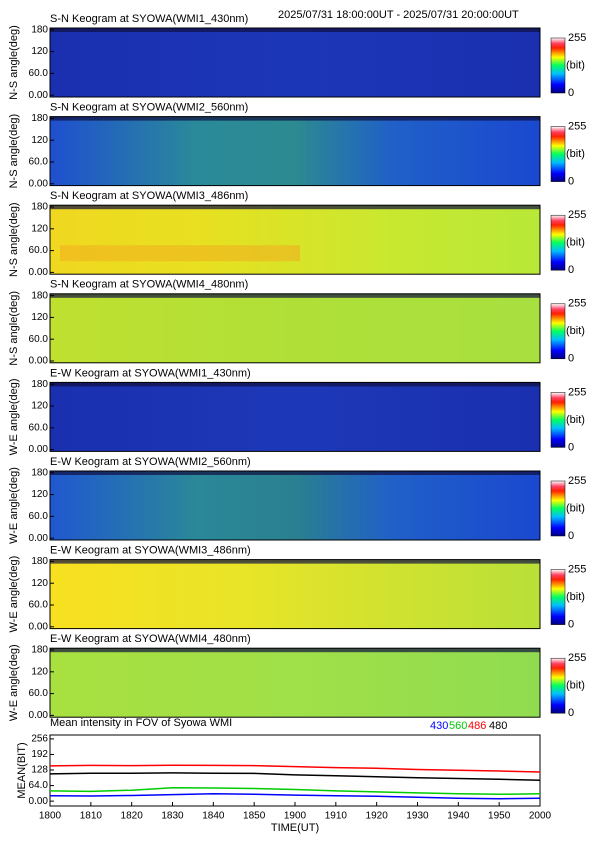  What do you see at coordinates (91, 816) in the screenshot?
I see `x-tick-label: 1810` at bounding box center [91, 816].